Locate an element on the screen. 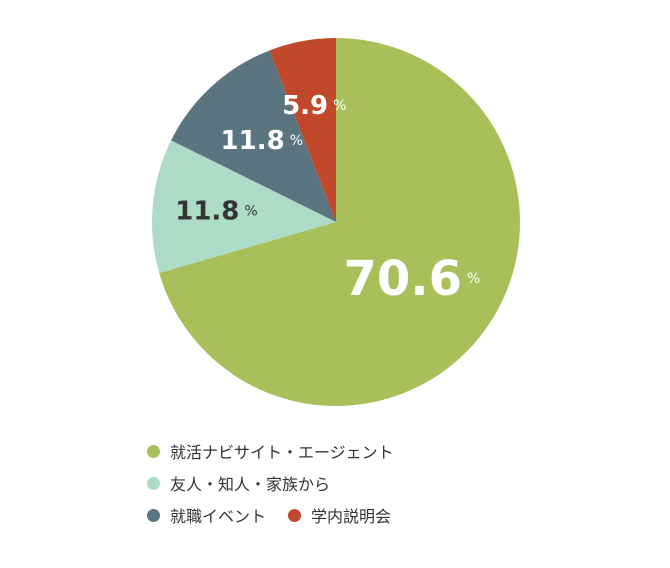 The image size is (670, 568). legend-label: 学内説明会 is located at coordinates (351, 516).